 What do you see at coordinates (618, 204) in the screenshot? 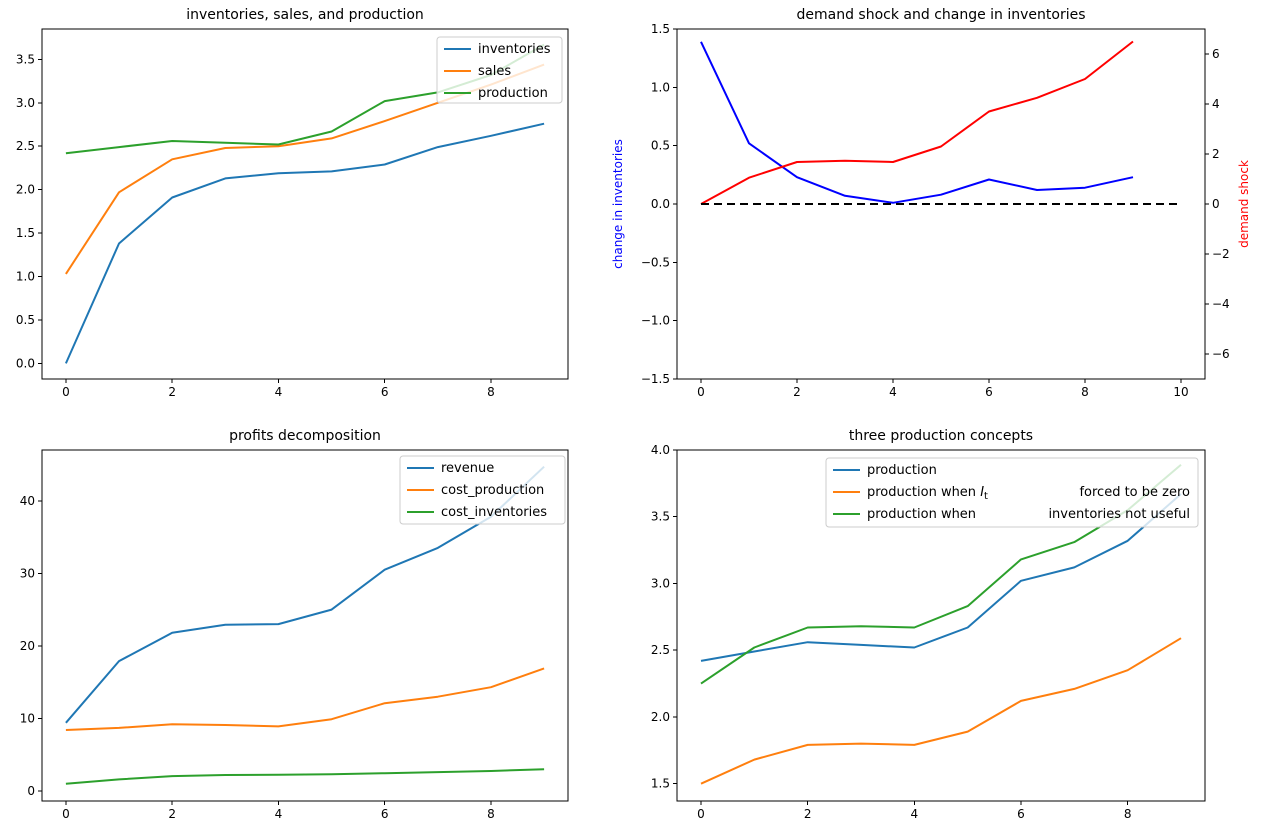
I see `y-axis-label-change-in-inventories: change in inventories` at bounding box center [618, 204].